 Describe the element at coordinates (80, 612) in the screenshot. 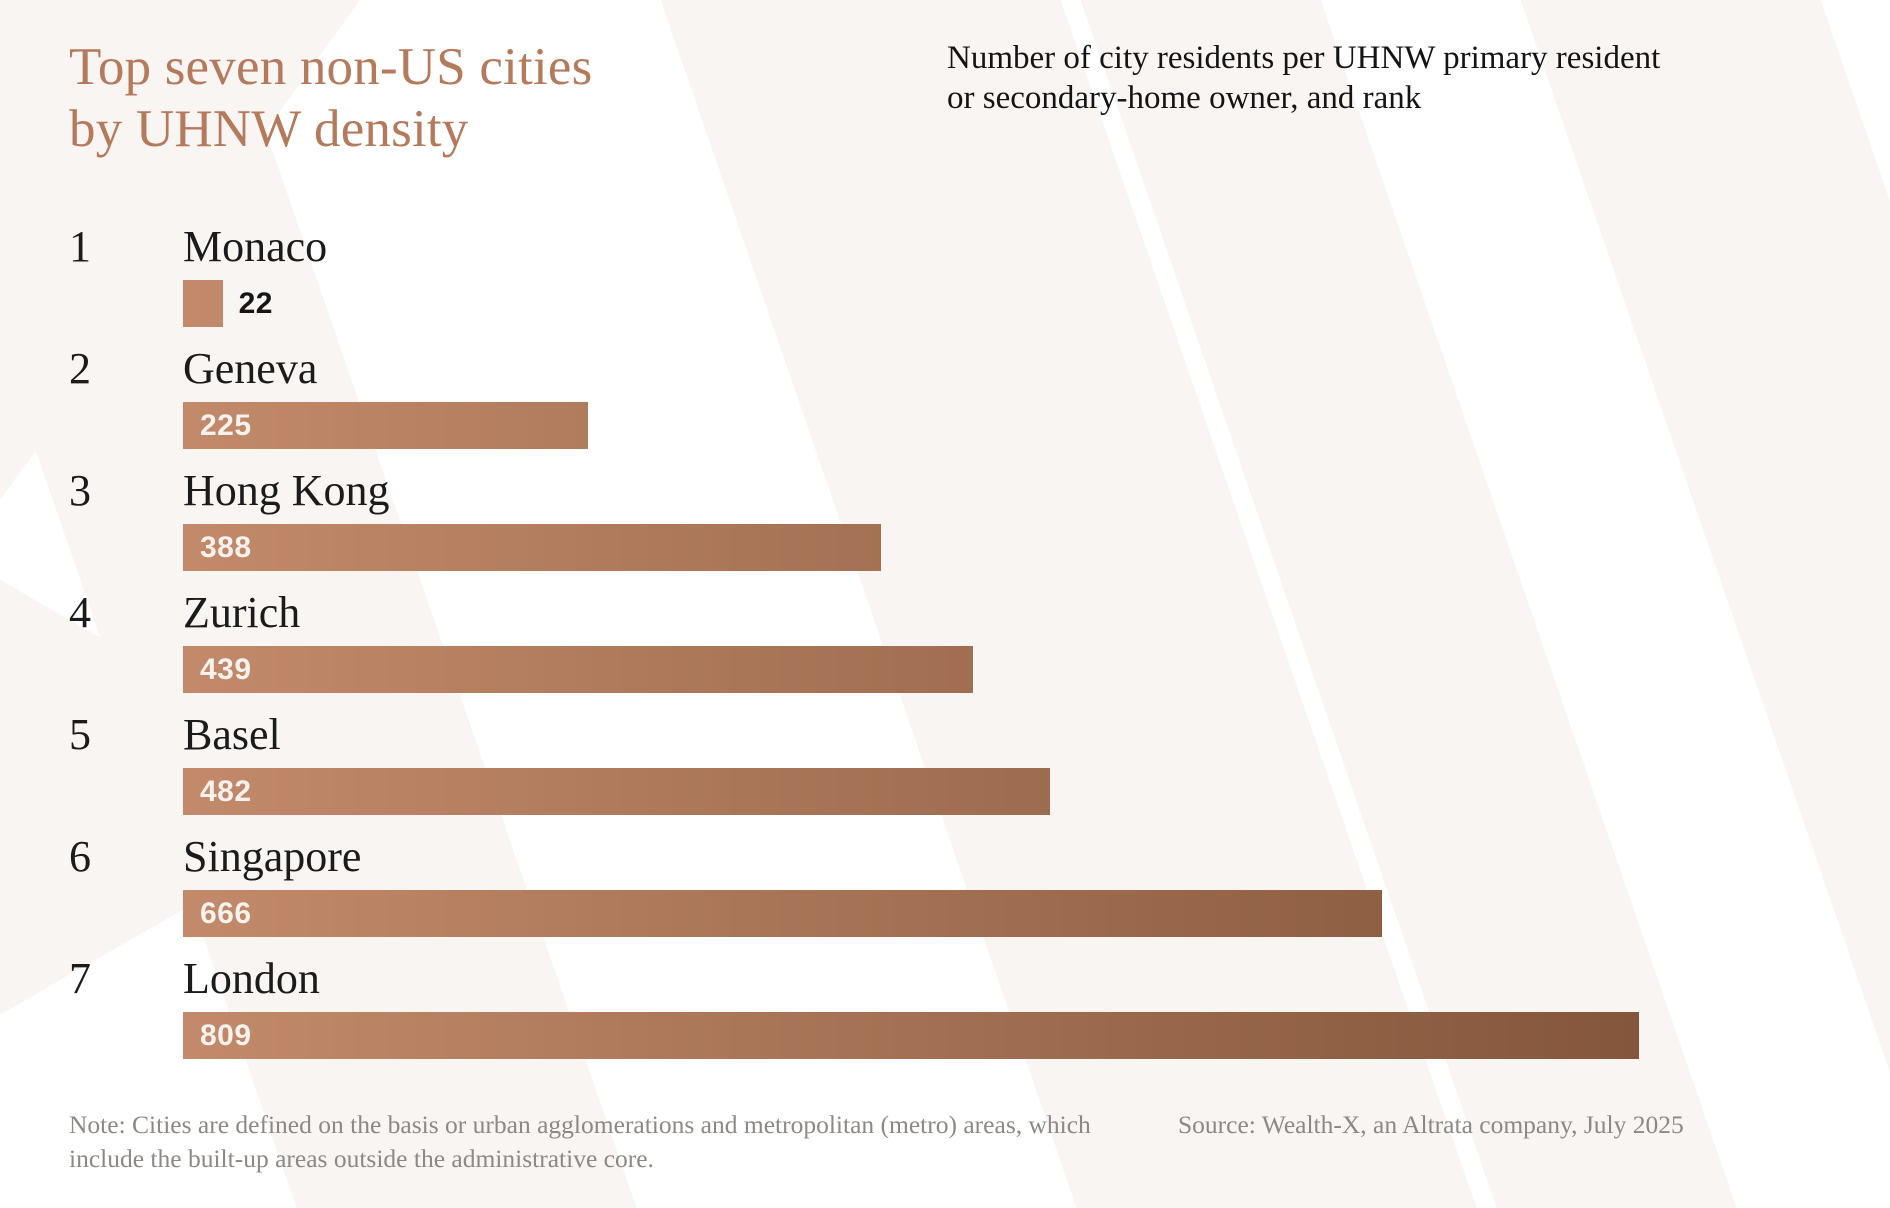

I see `rank-number: 4` at that location.